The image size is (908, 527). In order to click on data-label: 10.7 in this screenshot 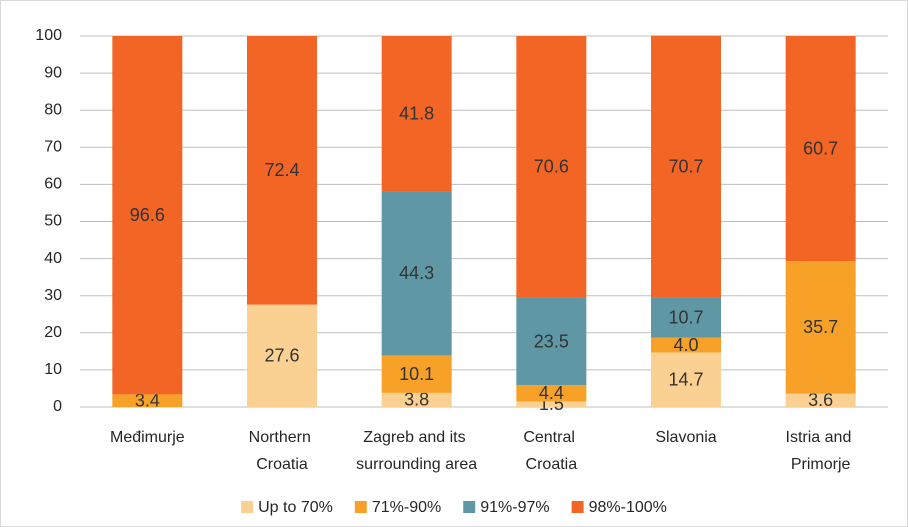, I will do `click(685, 318)`.